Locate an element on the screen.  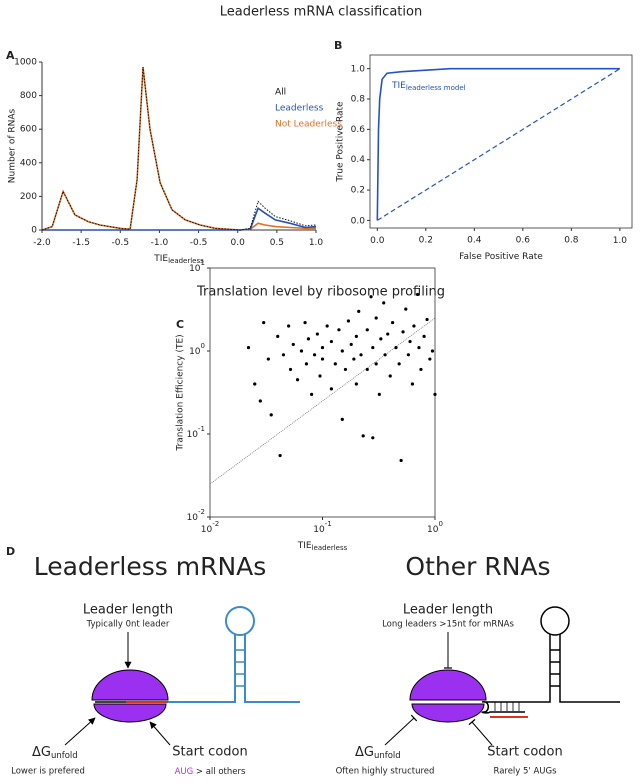
y-tick-label: 0.0 is located at coordinates (358, 221).